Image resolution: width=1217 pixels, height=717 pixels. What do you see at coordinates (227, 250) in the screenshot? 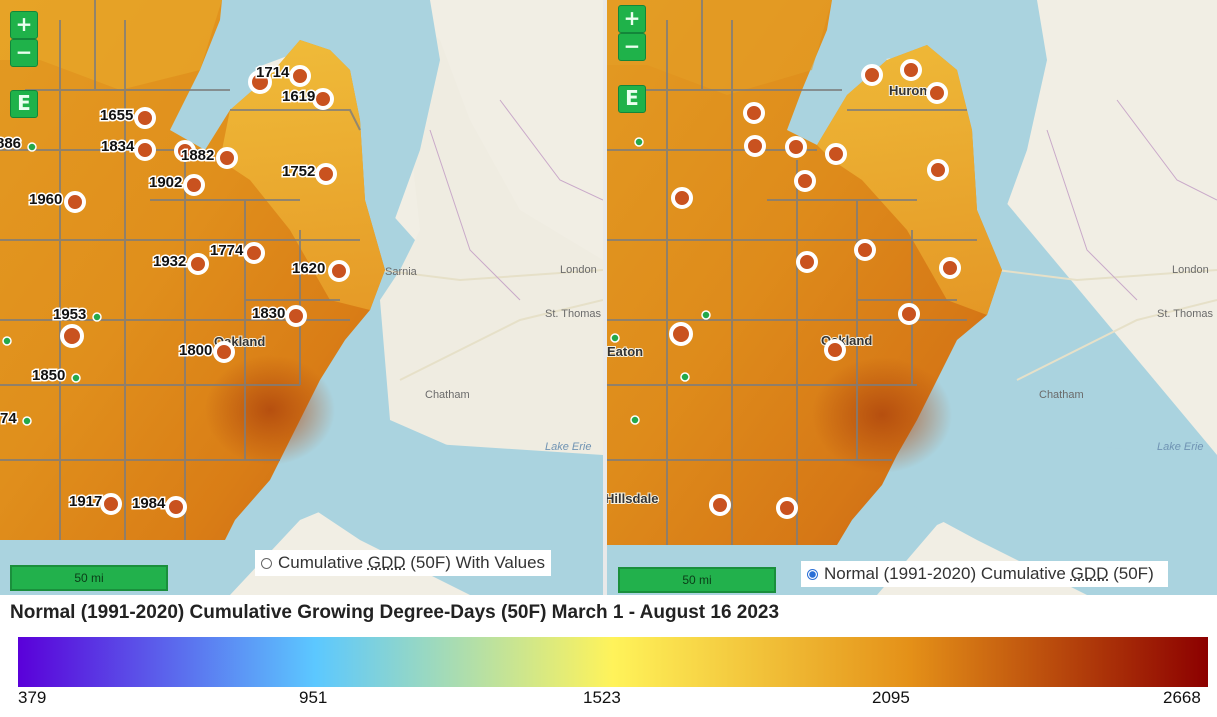
I see `station-value: 1774` at bounding box center [227, 250].